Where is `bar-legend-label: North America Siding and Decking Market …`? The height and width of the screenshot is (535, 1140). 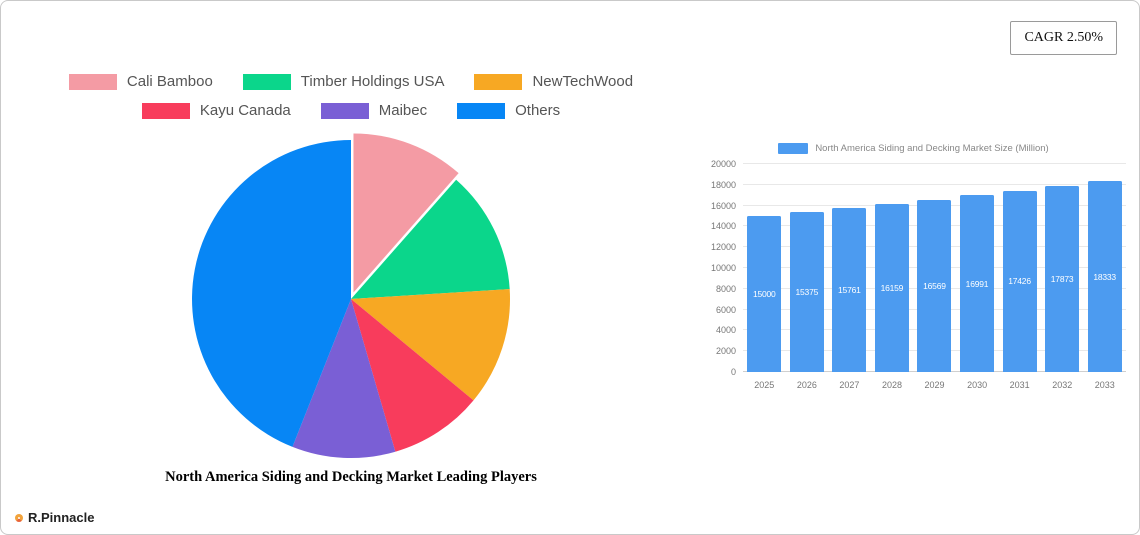 bar-legend-label: North America Siding and Decking Market … is located at coordinates (932, 148).